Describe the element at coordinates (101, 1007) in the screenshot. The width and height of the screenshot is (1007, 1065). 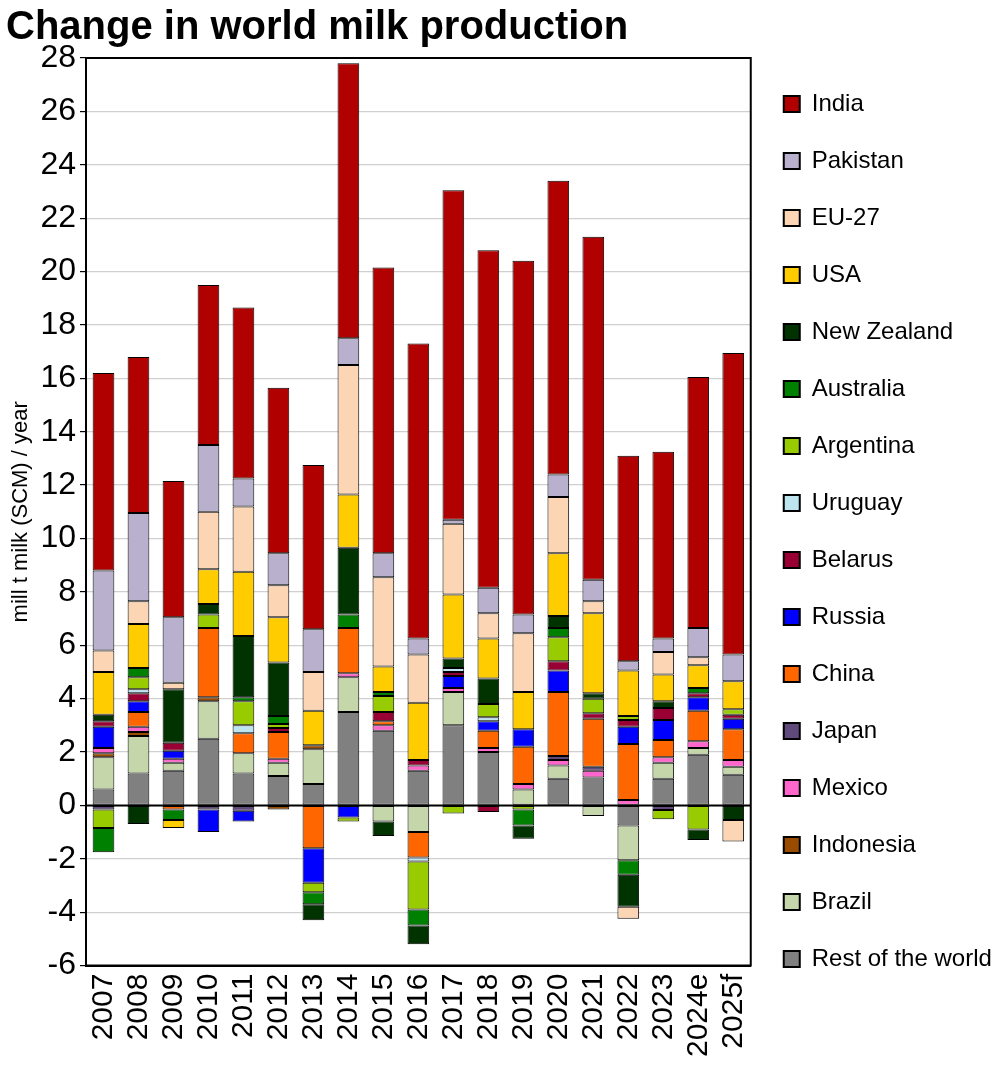
I see `x-tick-label: 2007` at that location.